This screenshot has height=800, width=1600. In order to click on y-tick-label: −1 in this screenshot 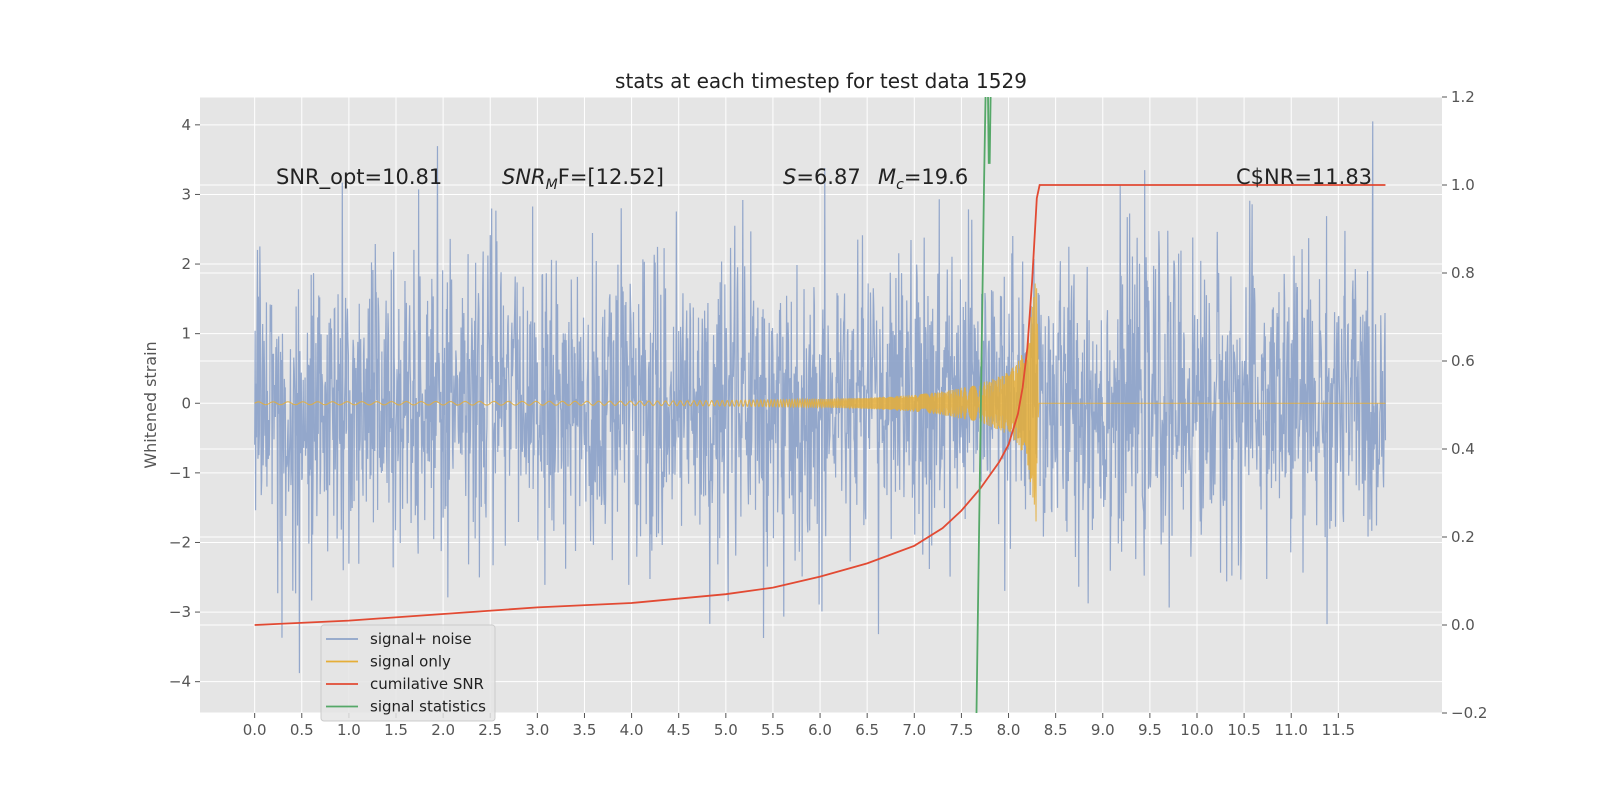, I will do `click(180, 473)`.